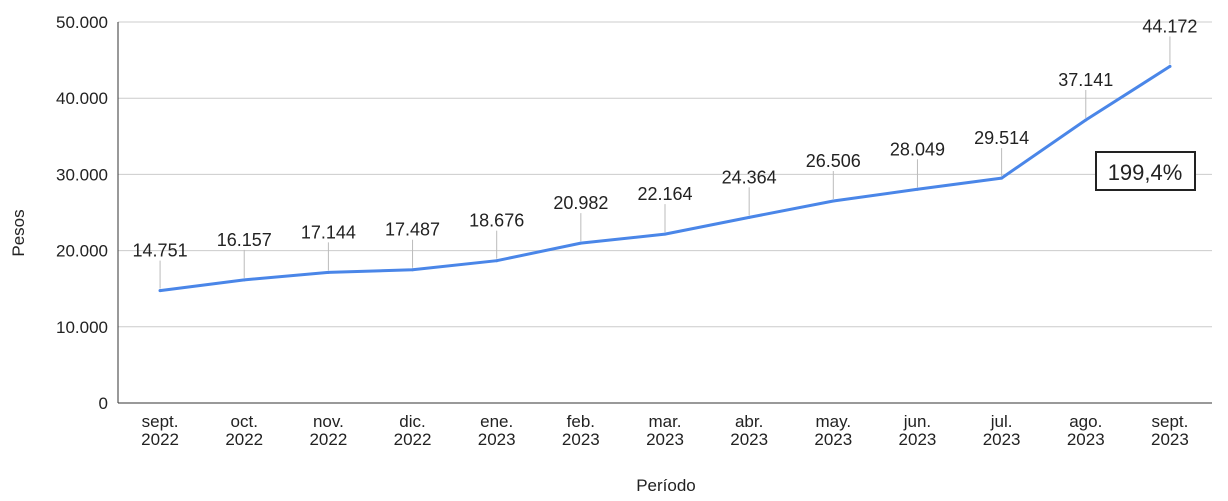 Image resolution: width=1228 pixels, height=501 pixels. Describe the element at coordinates (664, 421) in the screenshot. I see `x-tick-label-month: mar.` at that location.